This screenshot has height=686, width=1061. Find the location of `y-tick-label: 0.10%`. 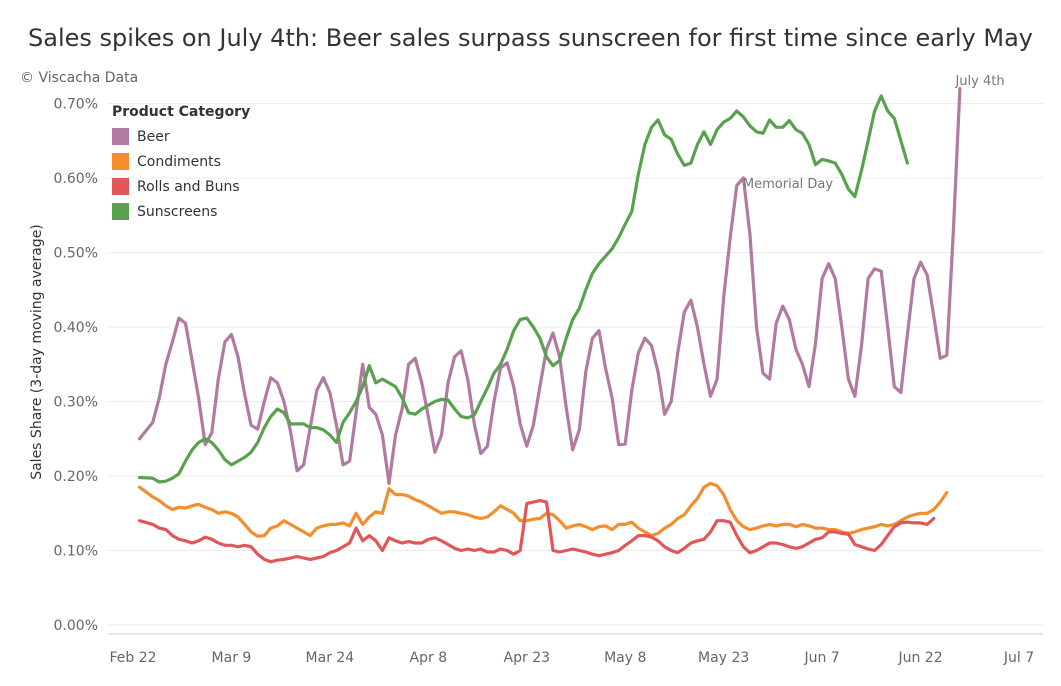

y-tick-label: 0.10% is located at coordinates (76, 552).